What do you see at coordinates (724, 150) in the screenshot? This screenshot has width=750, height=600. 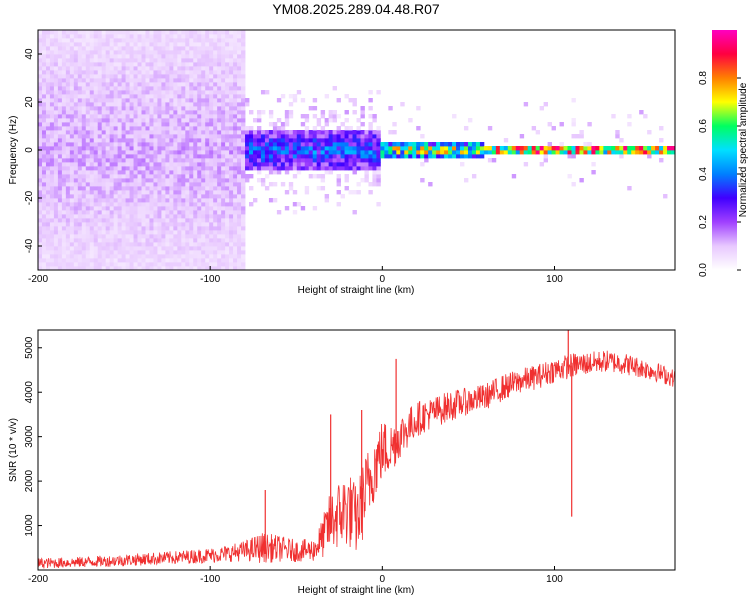 I see `colorbar-gradient` at bounding box center [724, 150].